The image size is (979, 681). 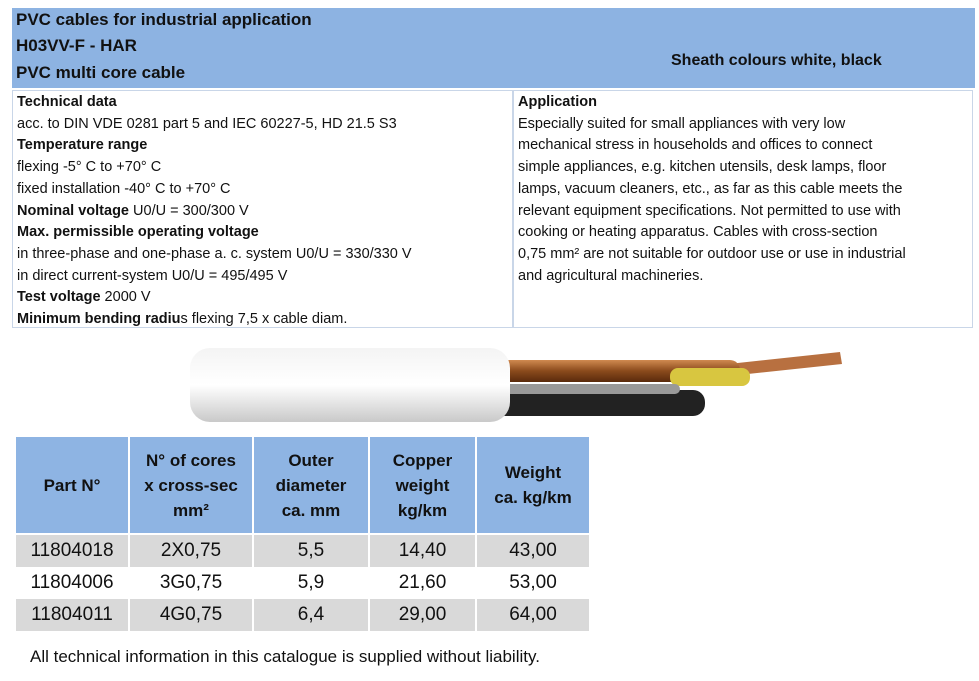 I want to click on table-cell: 5,5, so click(x=311, y=551).